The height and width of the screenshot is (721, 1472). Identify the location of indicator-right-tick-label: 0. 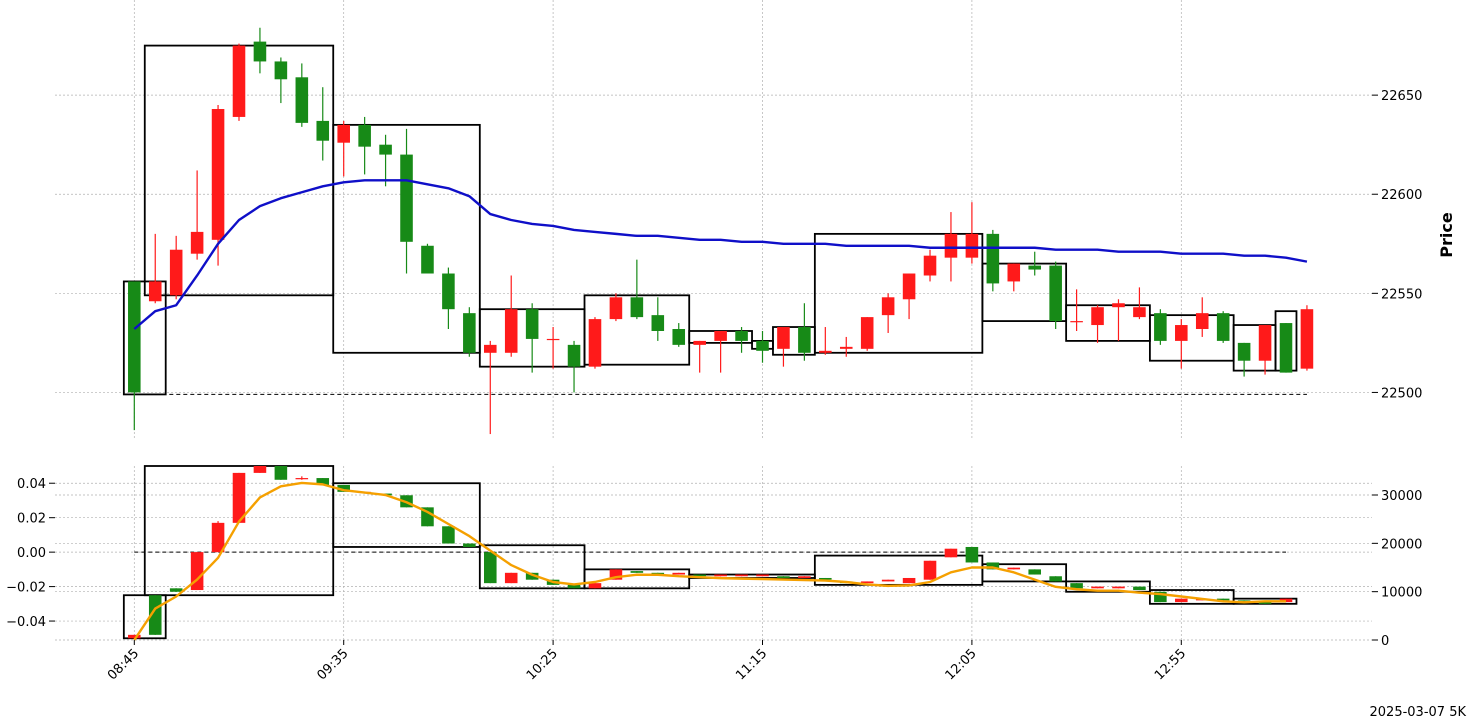
(1385, 641).